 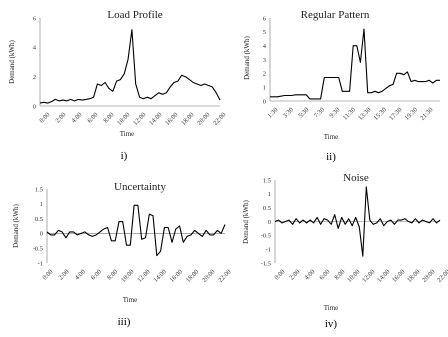 What do you see at coordinates (319, 112) in the screenshot?
I see `x-tick-label: 7:30` at bounding box center [319, 112].